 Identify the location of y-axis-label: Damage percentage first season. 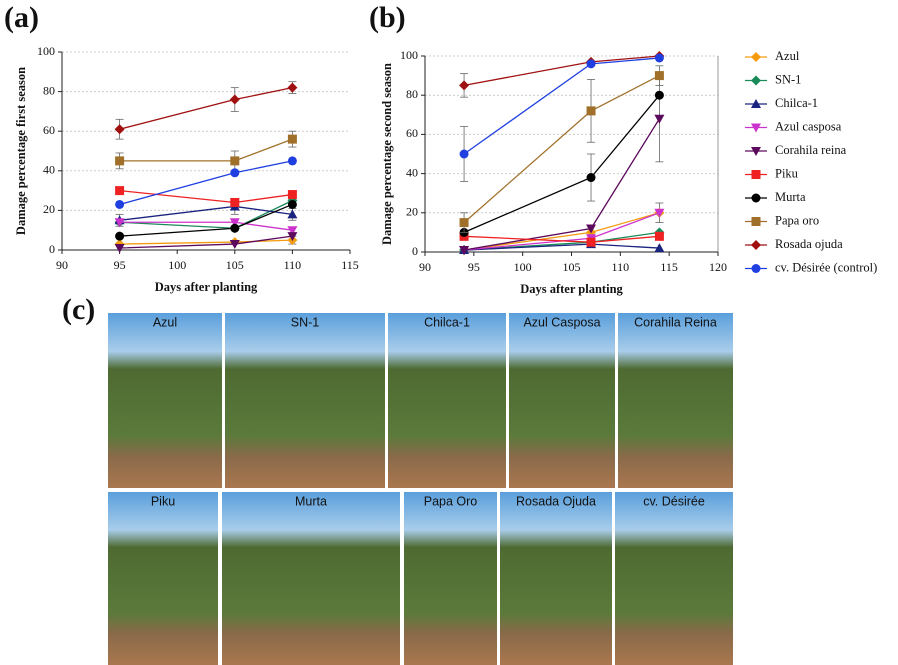
(21, 151).